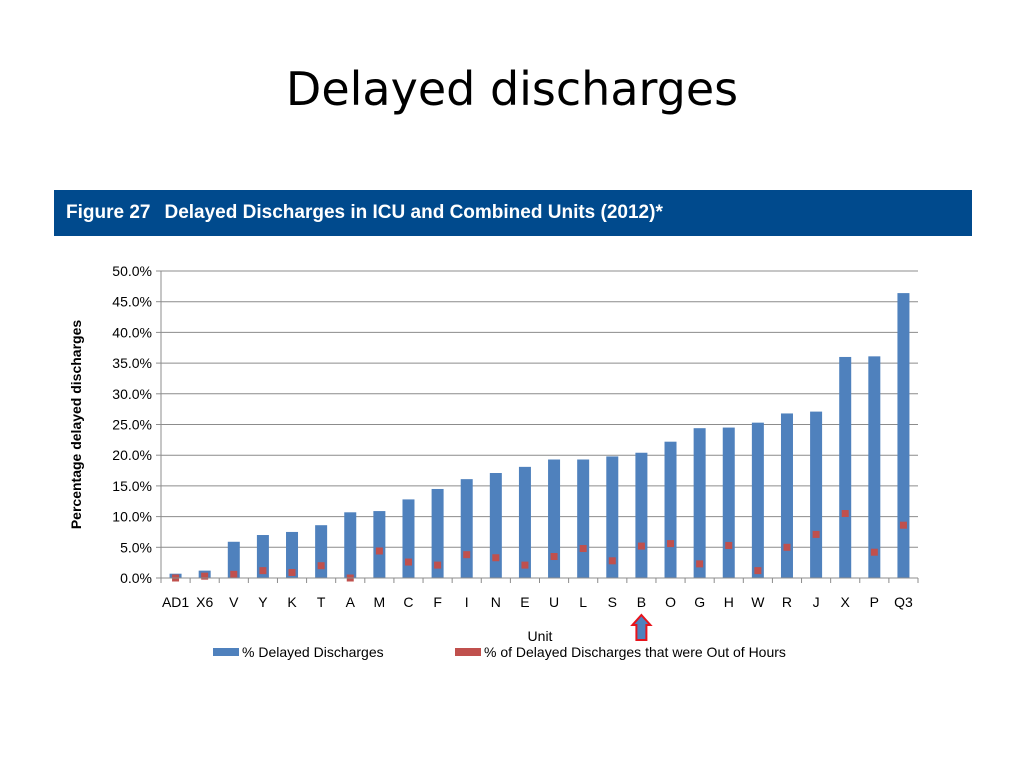  Describe the element at coordinates (132, 302) in the screenshot. I see `y-tick-label: 45.0%` at that location.